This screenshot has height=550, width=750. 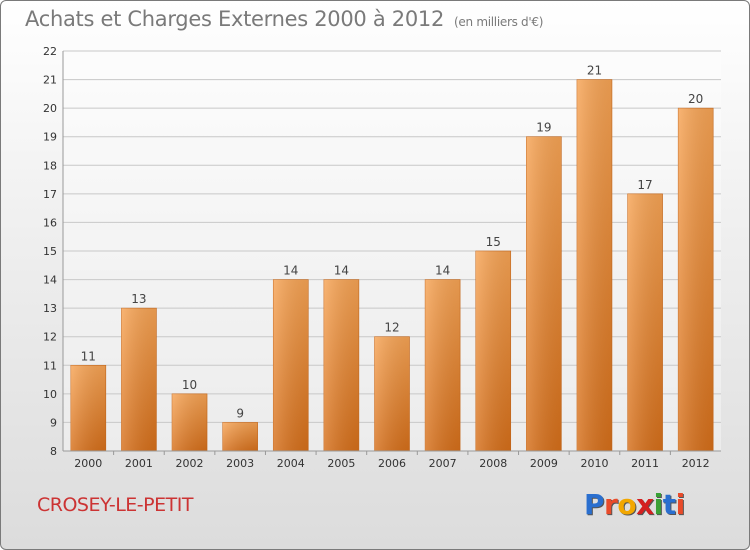 I want to click on bar-shade-2002, so click(x=190, y=422).